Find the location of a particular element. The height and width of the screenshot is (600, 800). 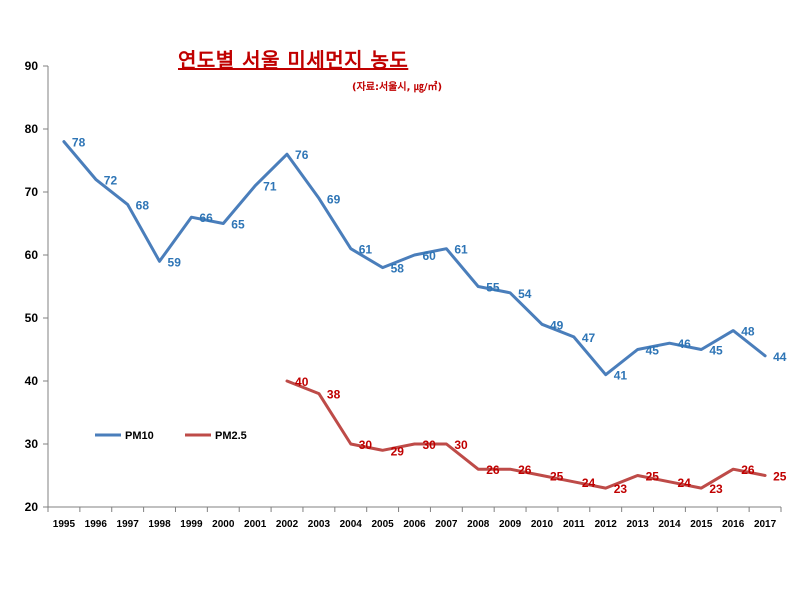

y-tick-label: 60 is located at coordinates (32, 255).